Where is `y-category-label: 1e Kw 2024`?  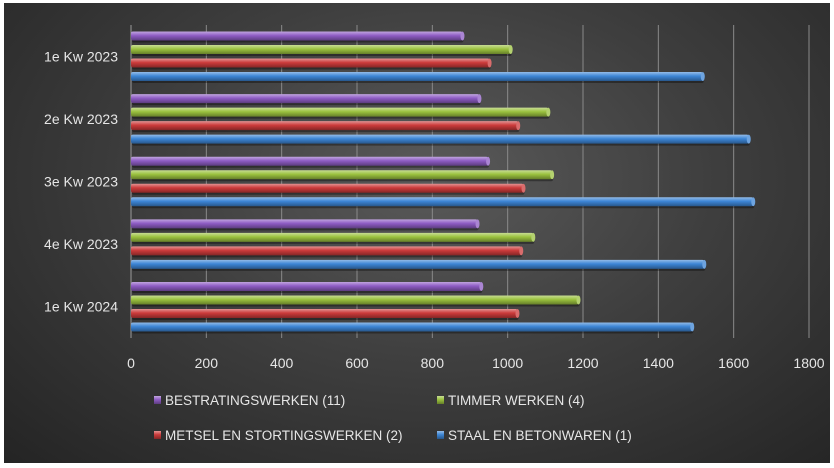
y-category-label: 1e Kw 2024 is located at coordinates (81, 307).